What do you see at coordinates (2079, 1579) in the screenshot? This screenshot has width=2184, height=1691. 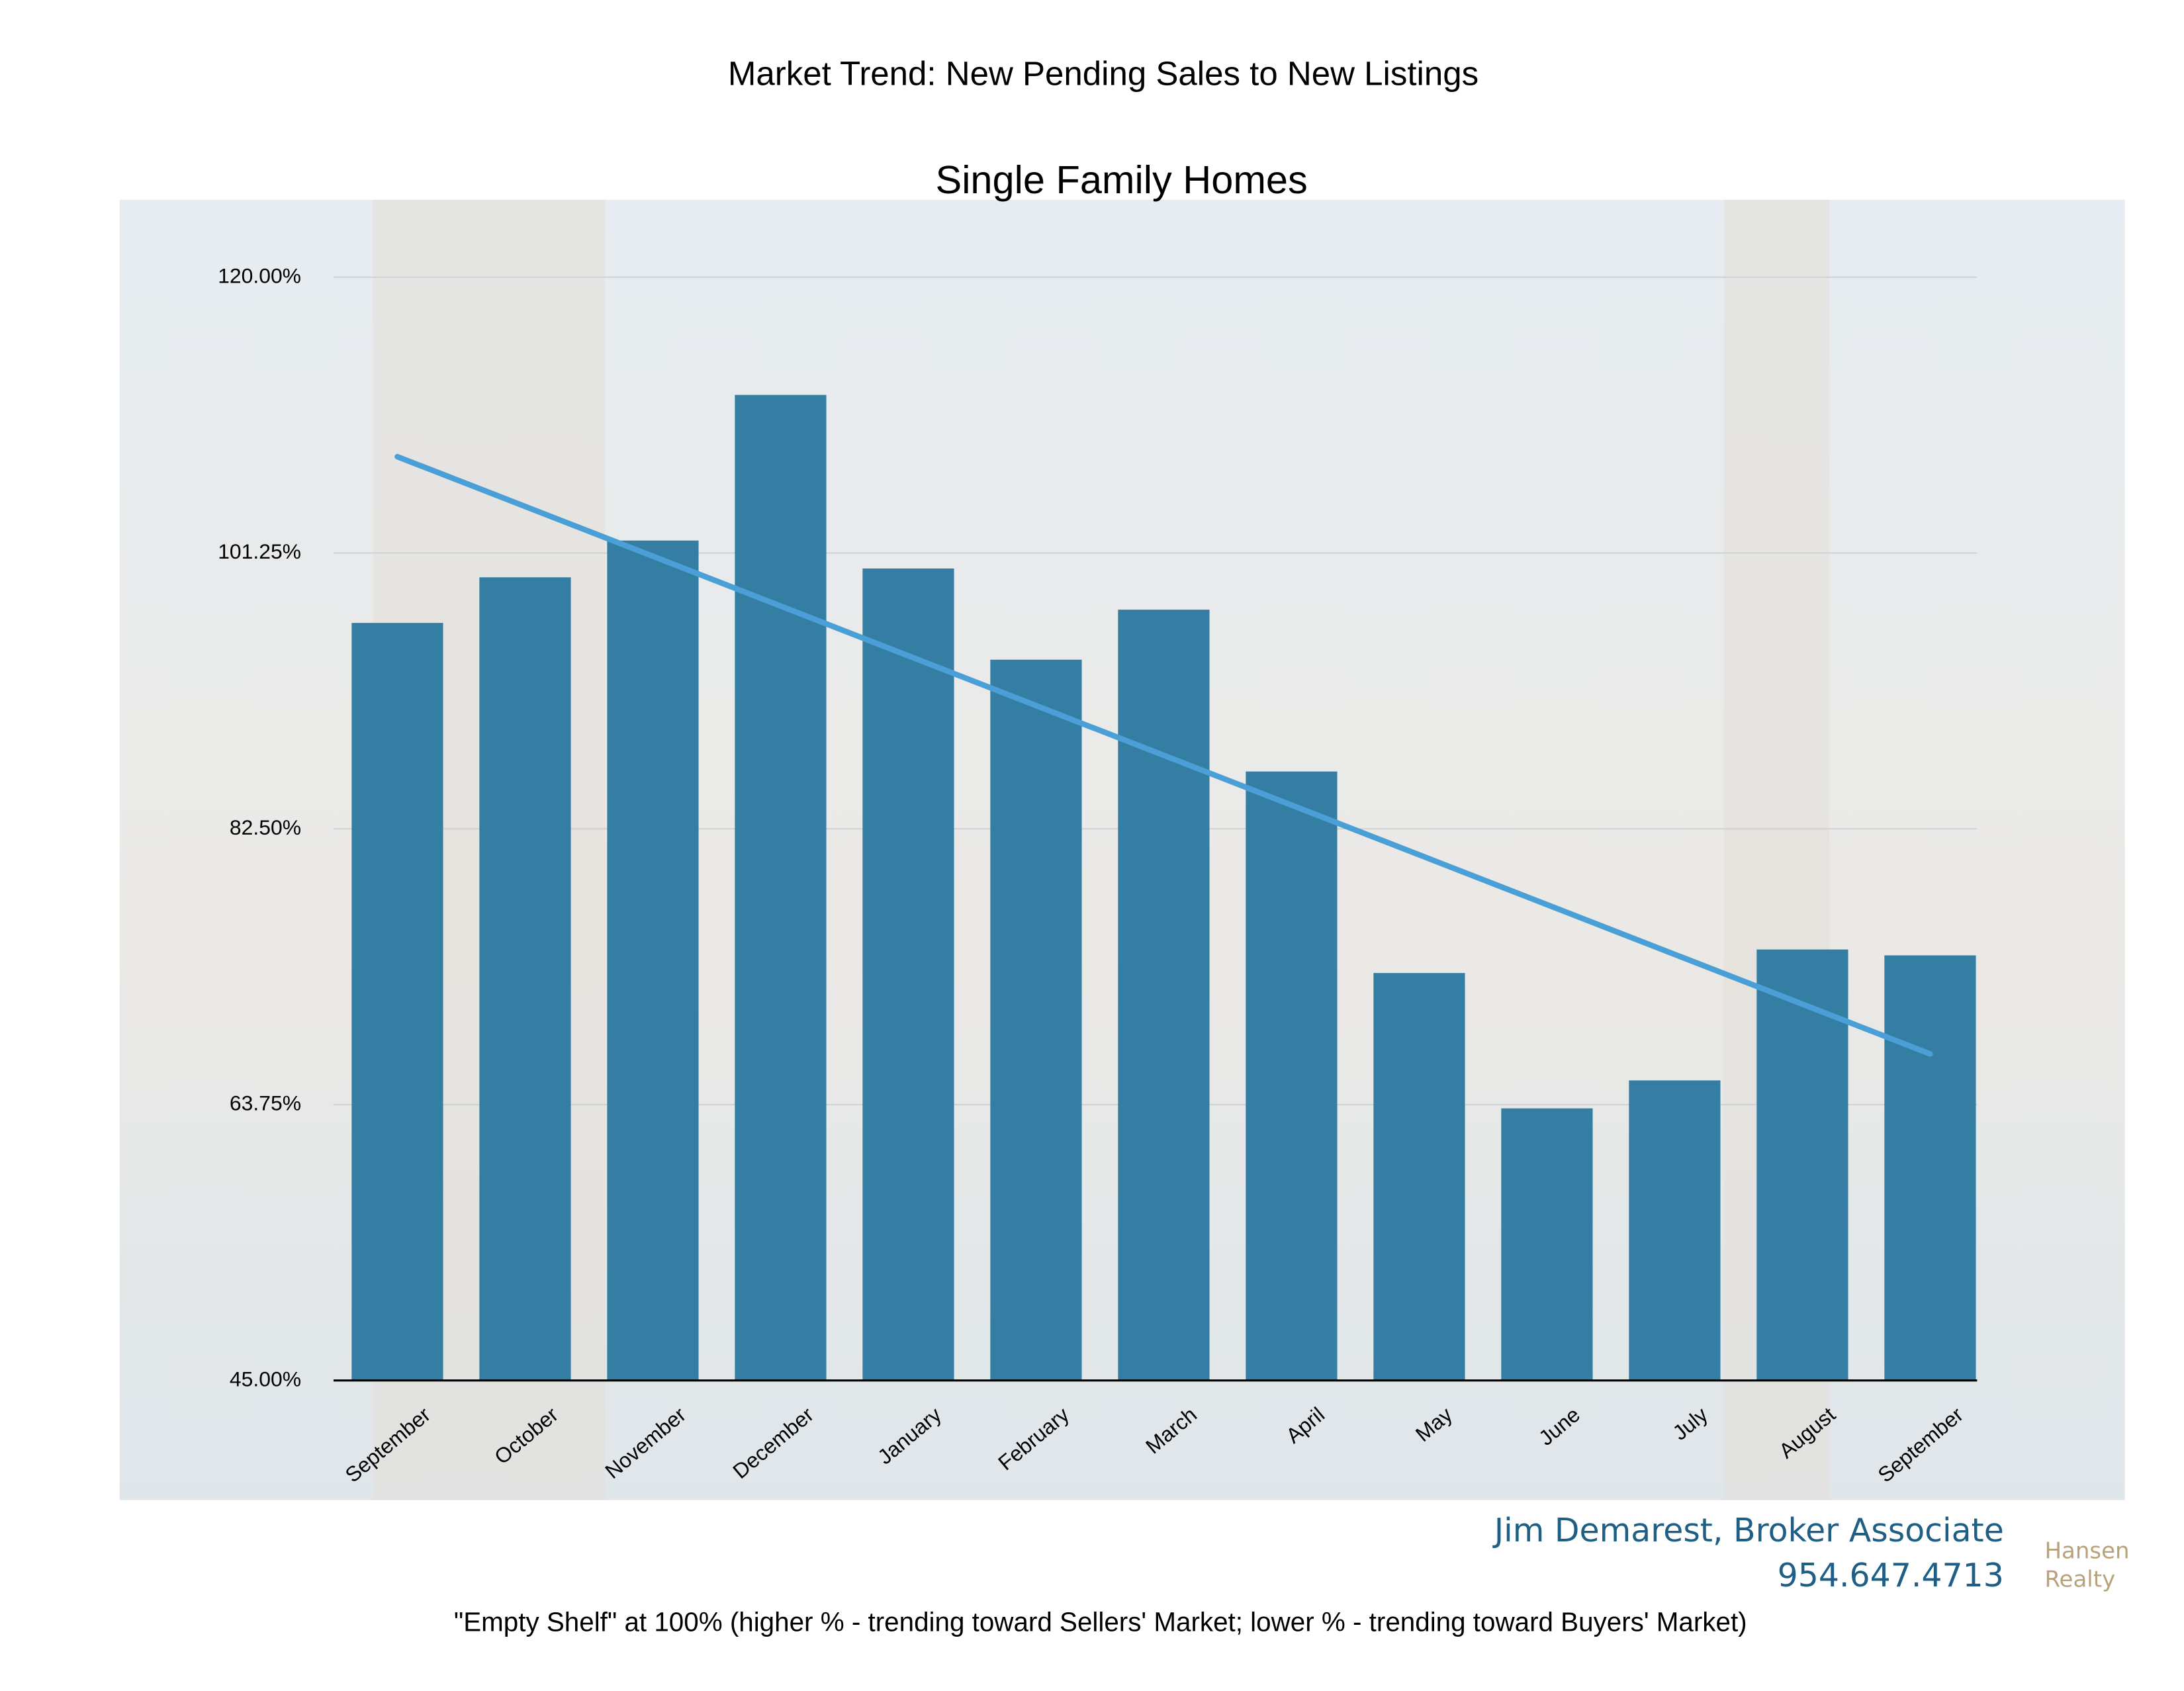 I see `brand-line: Realty` at bounding box center [2079, 1579].